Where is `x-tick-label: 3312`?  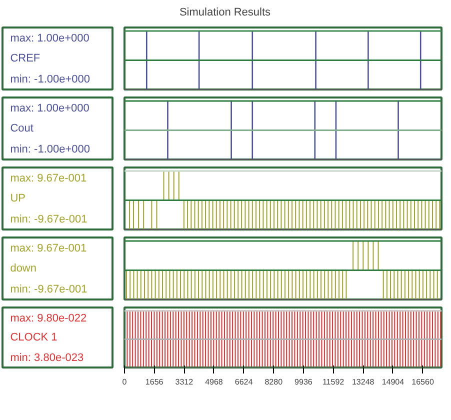 x-tick-label: 3312 is located at coordinates (184, 382).